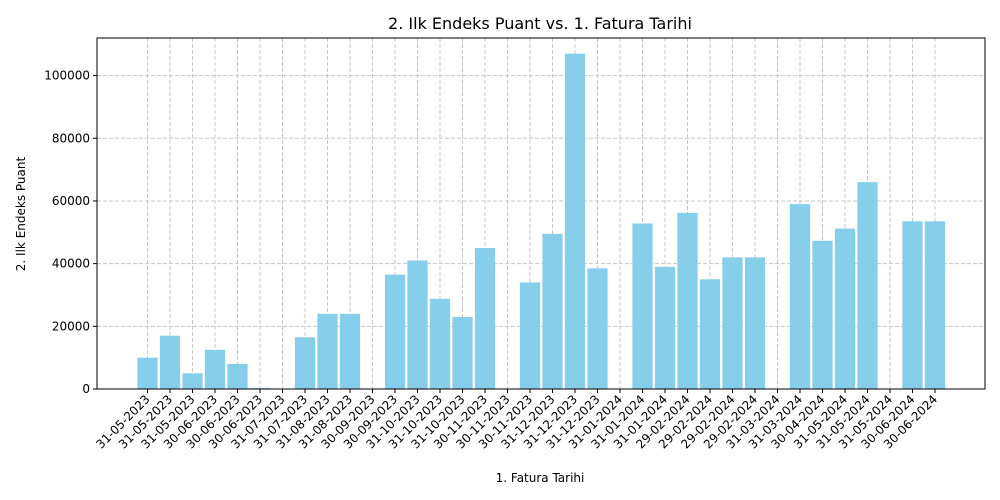 The height and width of the screenshot is (500, 1000). I want to click on y-axis-ticks: 0 20000 40000 60000 80000 100000, so click(70, 232).